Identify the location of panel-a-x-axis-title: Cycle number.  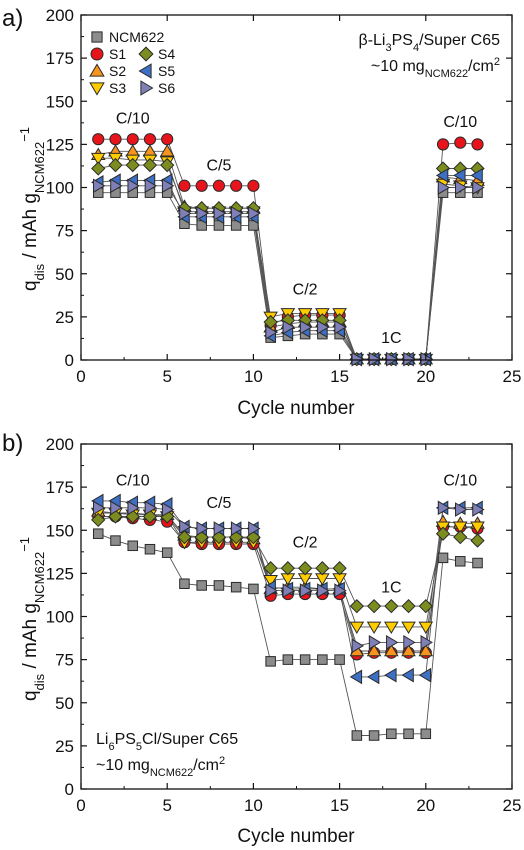
(296, 408).